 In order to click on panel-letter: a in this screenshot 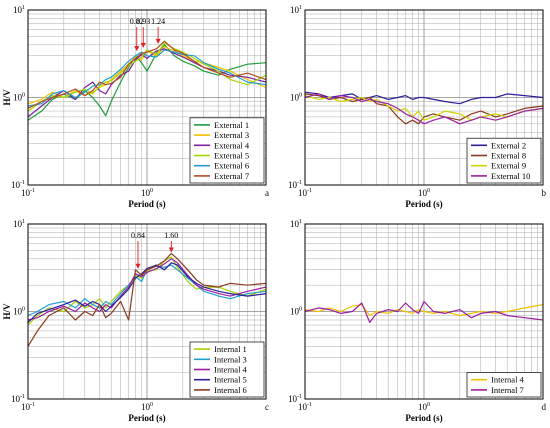, I will do `click(267, 193)`.